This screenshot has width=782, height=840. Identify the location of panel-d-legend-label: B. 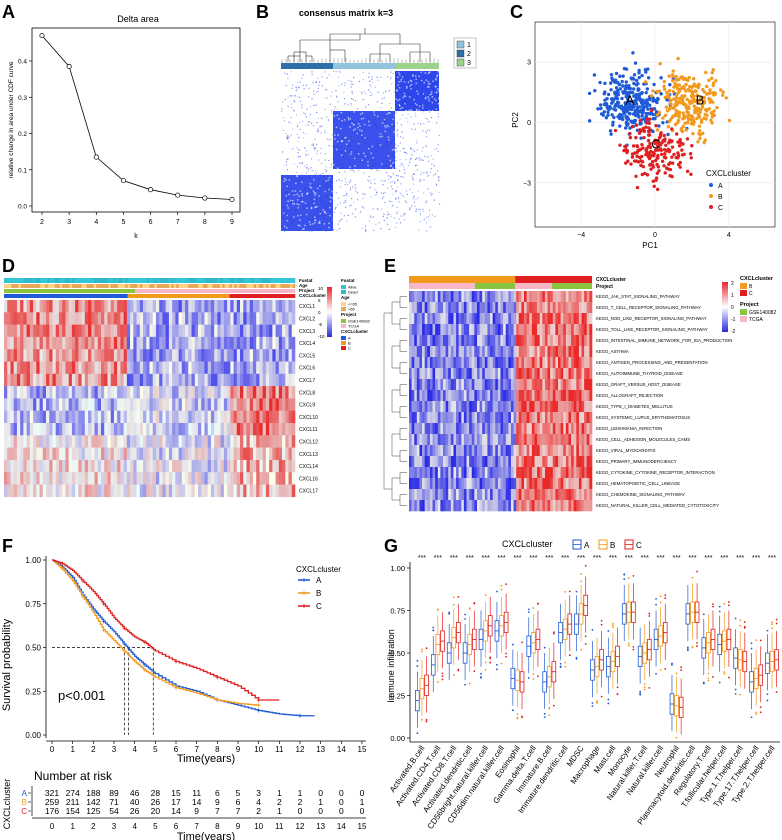
(349, 343).